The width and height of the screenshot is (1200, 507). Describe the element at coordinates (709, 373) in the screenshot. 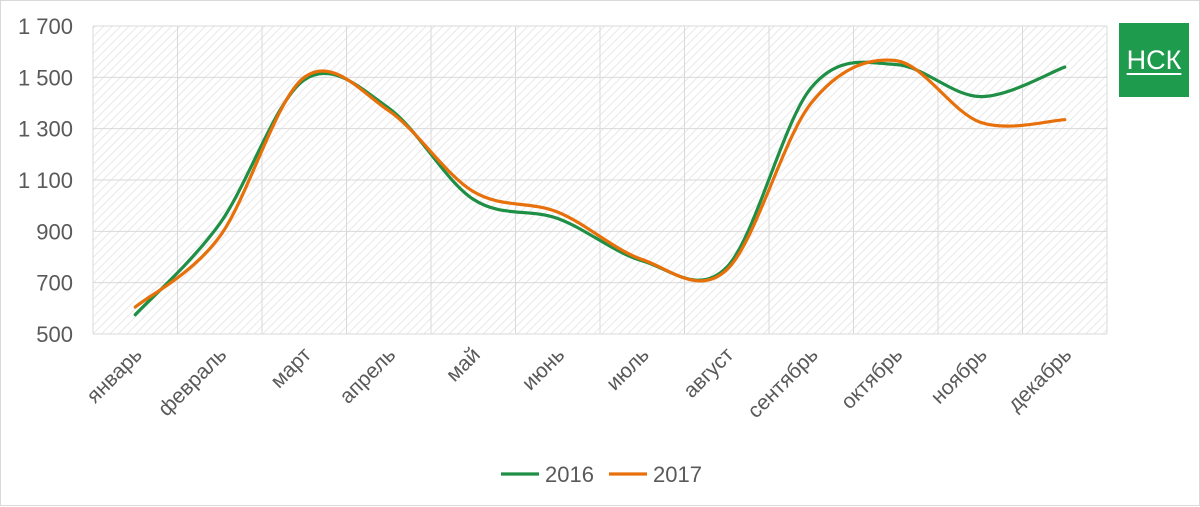

I see `x-tick-label: август` at that location.